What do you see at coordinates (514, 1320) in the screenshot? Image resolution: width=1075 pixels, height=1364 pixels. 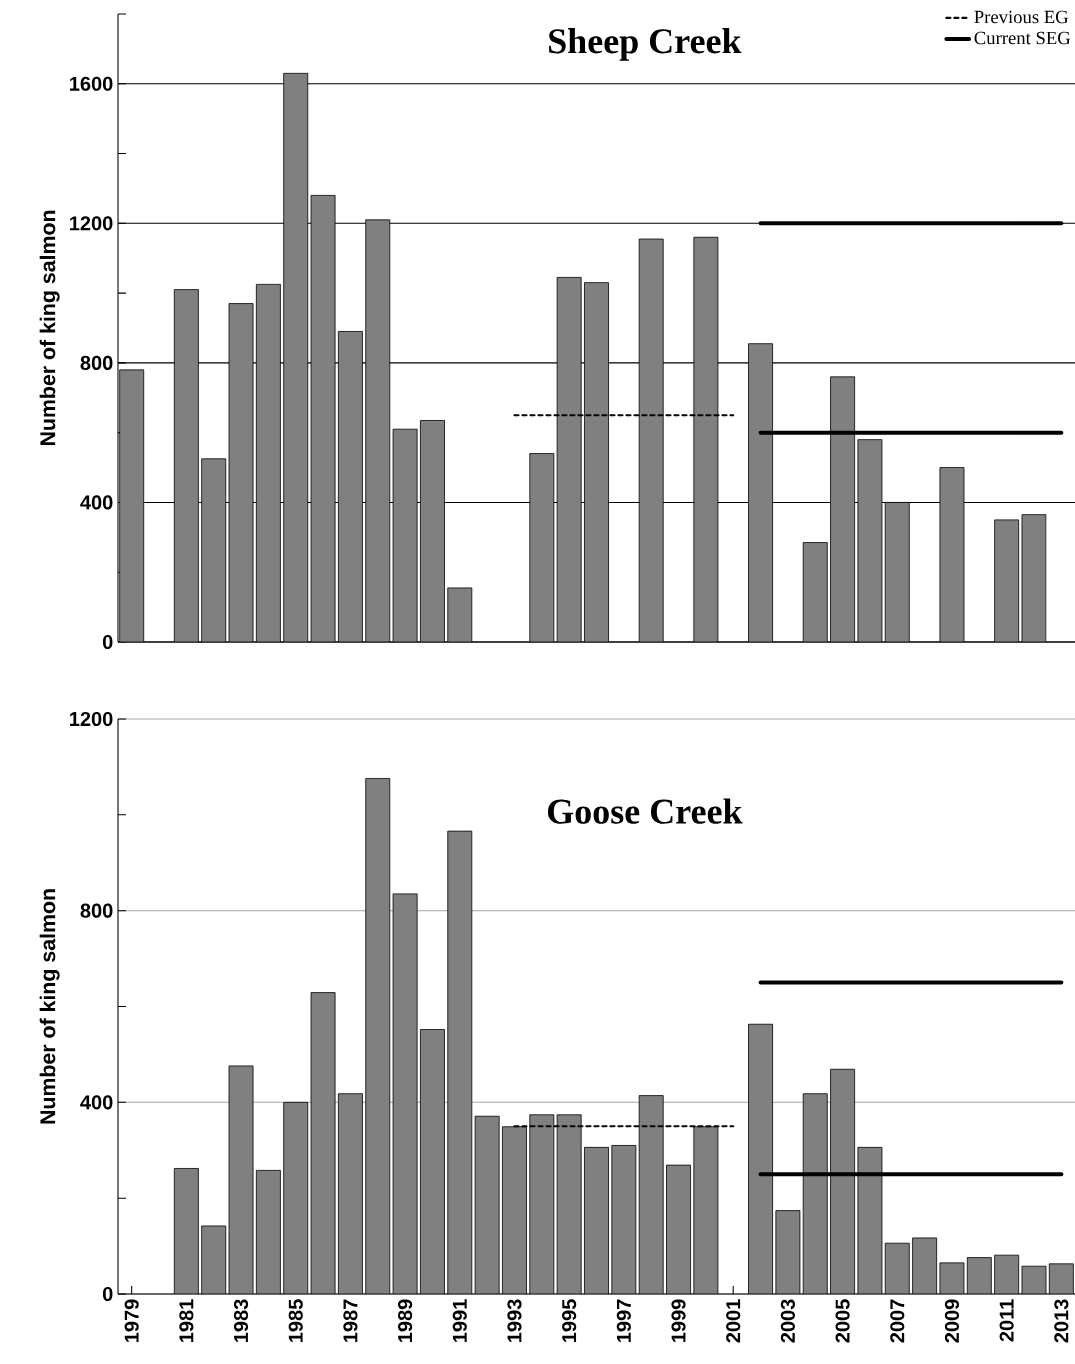 I see `x-tick-label: 1993` at bounding box center [514, 1320].